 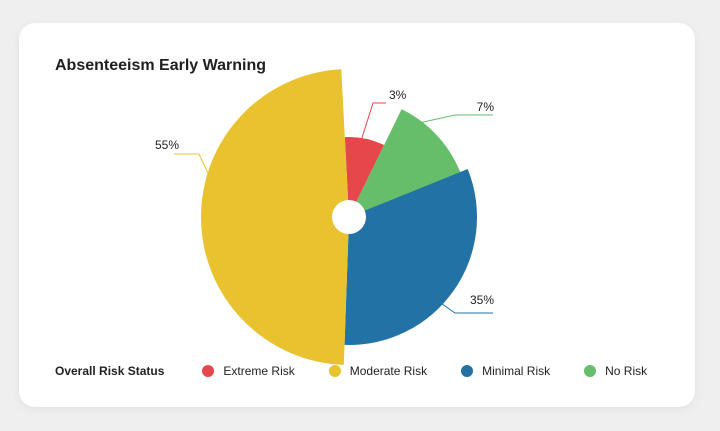 What do you see at coordinates (467, 371) in the screenshot?
I see `minimal-risk-swatch` at bounding box center [467, 371].